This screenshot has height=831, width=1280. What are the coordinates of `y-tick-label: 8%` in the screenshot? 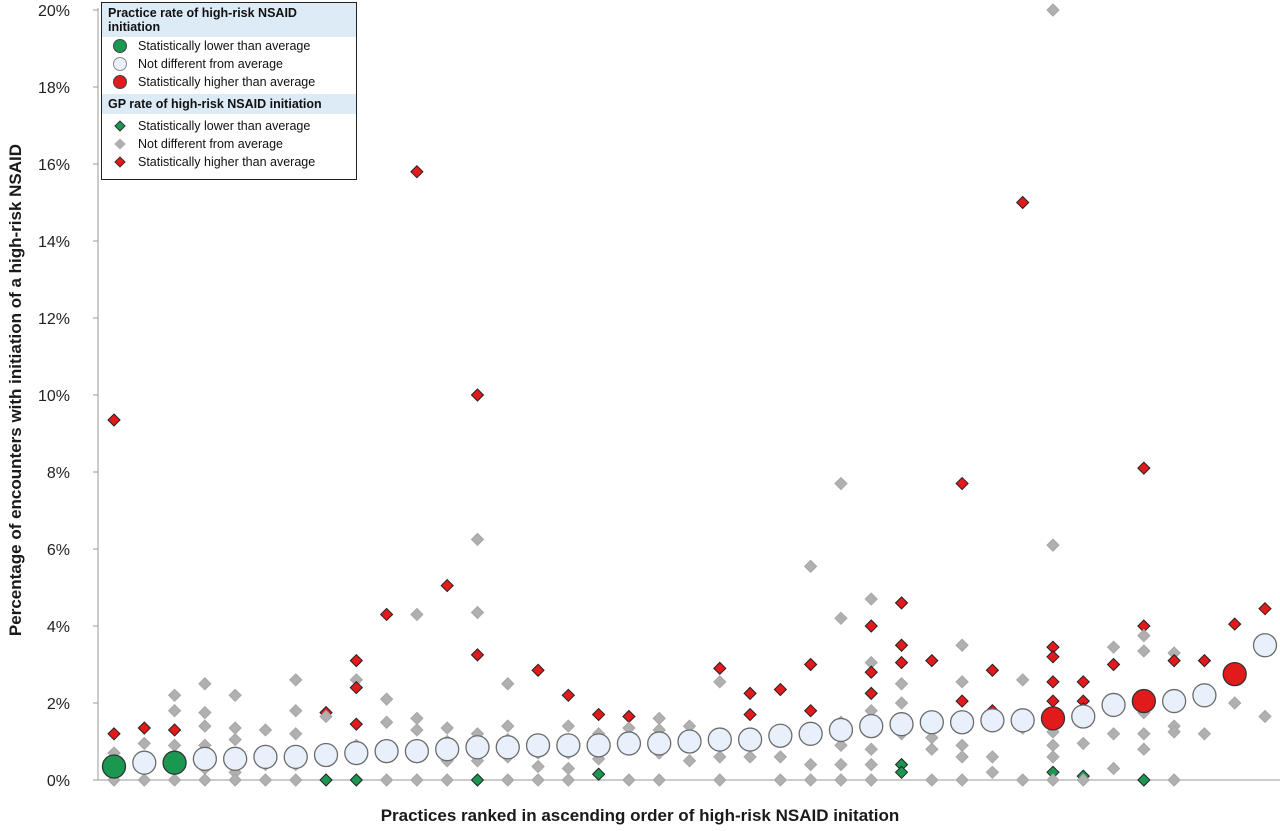 It's located at (58, 473).